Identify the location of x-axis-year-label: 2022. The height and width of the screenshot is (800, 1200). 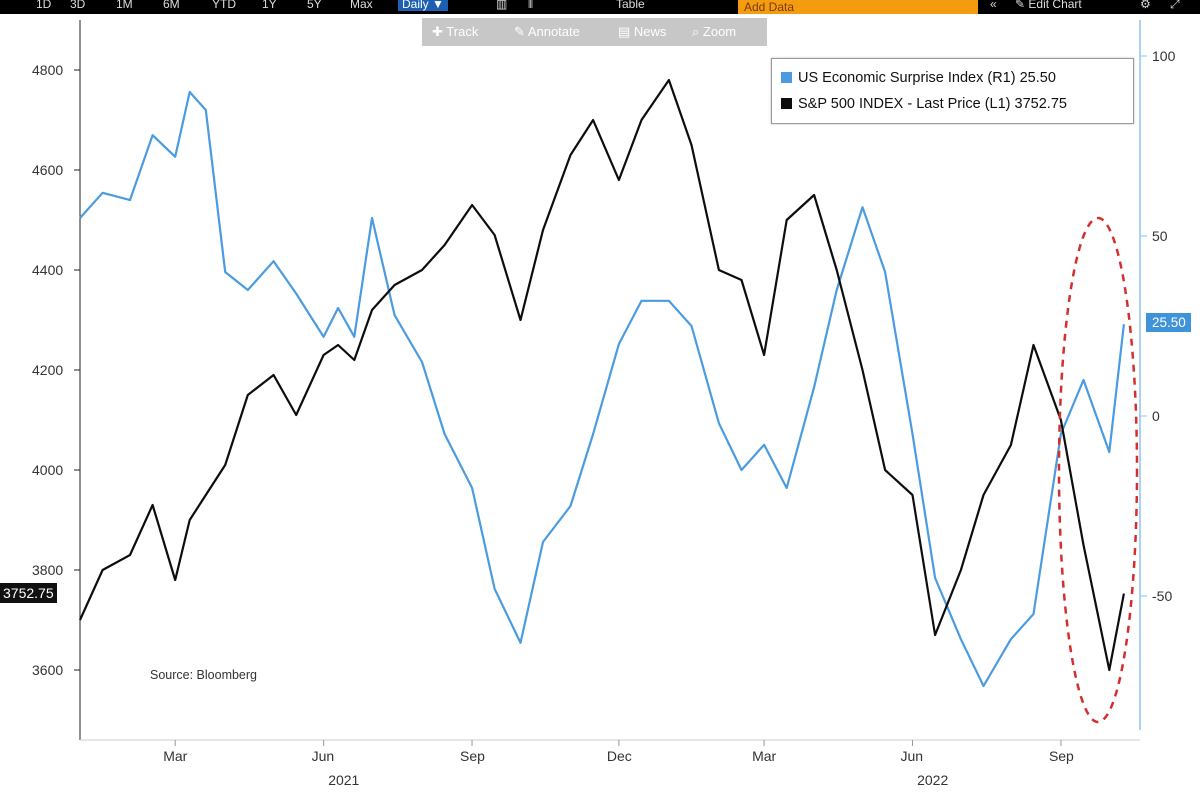
(933, 780).